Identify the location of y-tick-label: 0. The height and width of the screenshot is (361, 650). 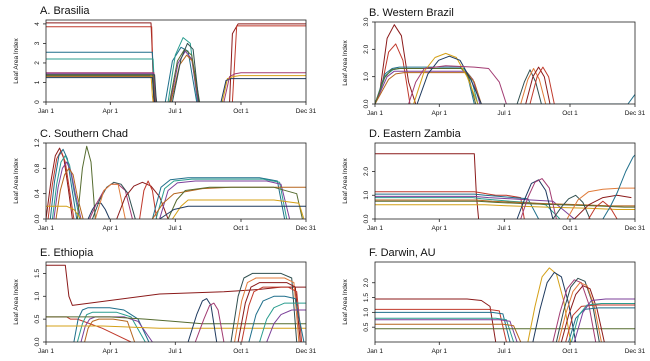
(37, 102).